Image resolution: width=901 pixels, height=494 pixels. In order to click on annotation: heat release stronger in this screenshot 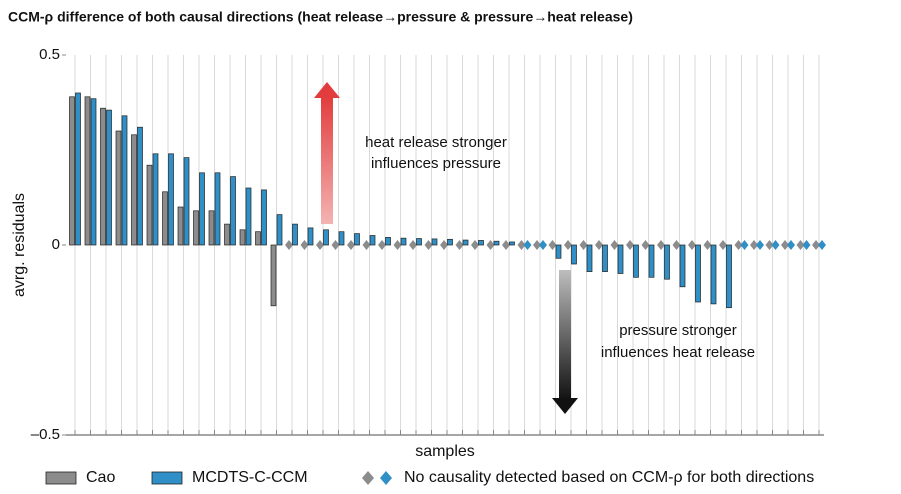, I will do `click(436, 142)`.